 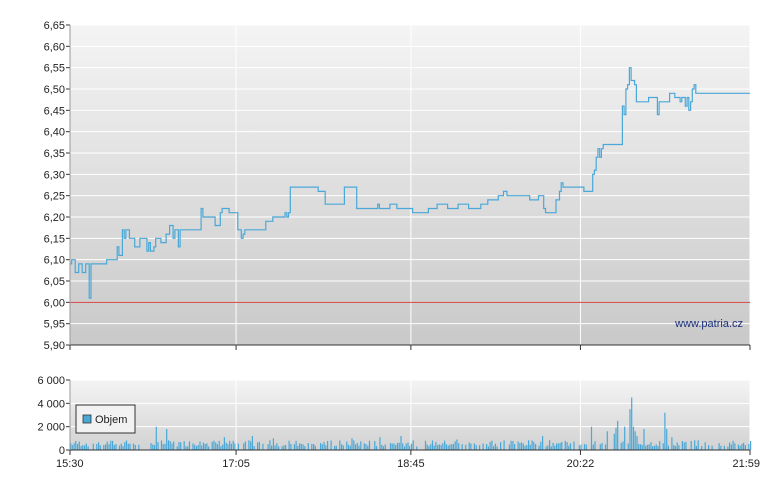 What do you see at coordinates (54, 154) in the screenshot?
I see `price-y-tick-label: 6,35` at bounding box center [54, 154].